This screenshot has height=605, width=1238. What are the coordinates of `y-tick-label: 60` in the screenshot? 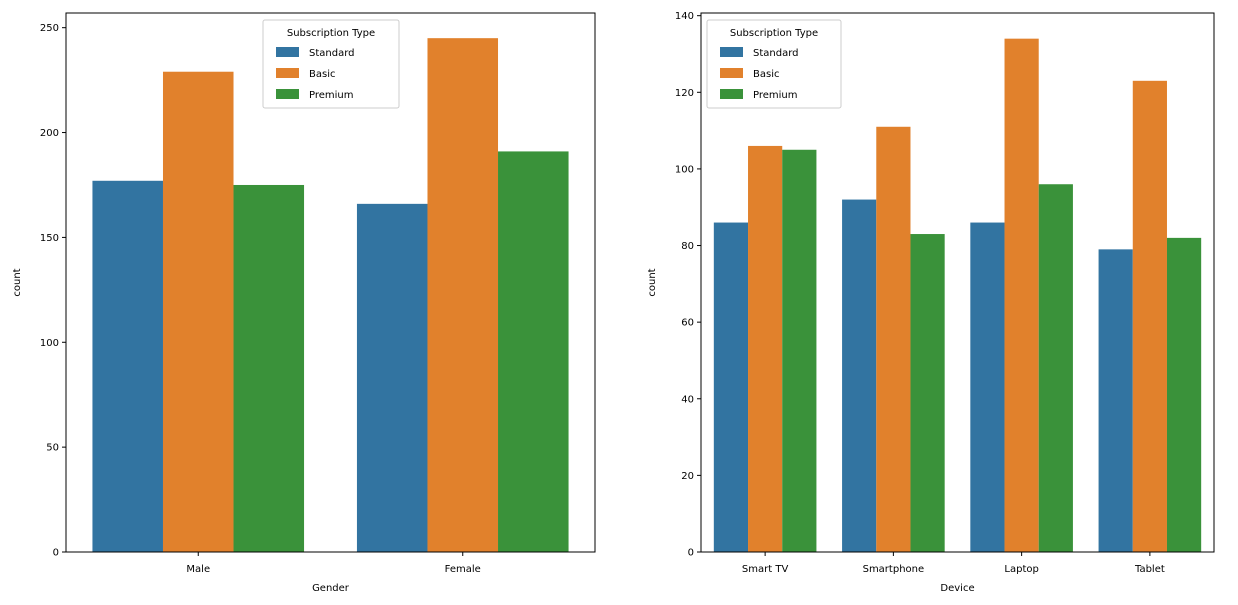 It's located at (687, 323).